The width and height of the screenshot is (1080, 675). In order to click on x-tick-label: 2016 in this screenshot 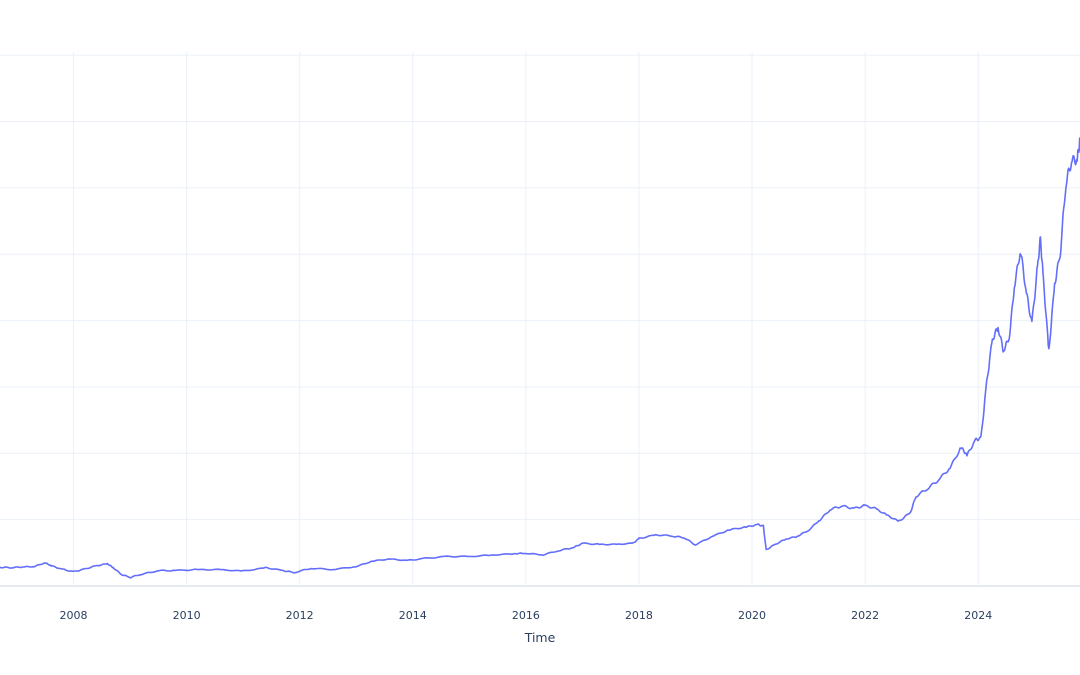, I will do `click(526, 615)`.